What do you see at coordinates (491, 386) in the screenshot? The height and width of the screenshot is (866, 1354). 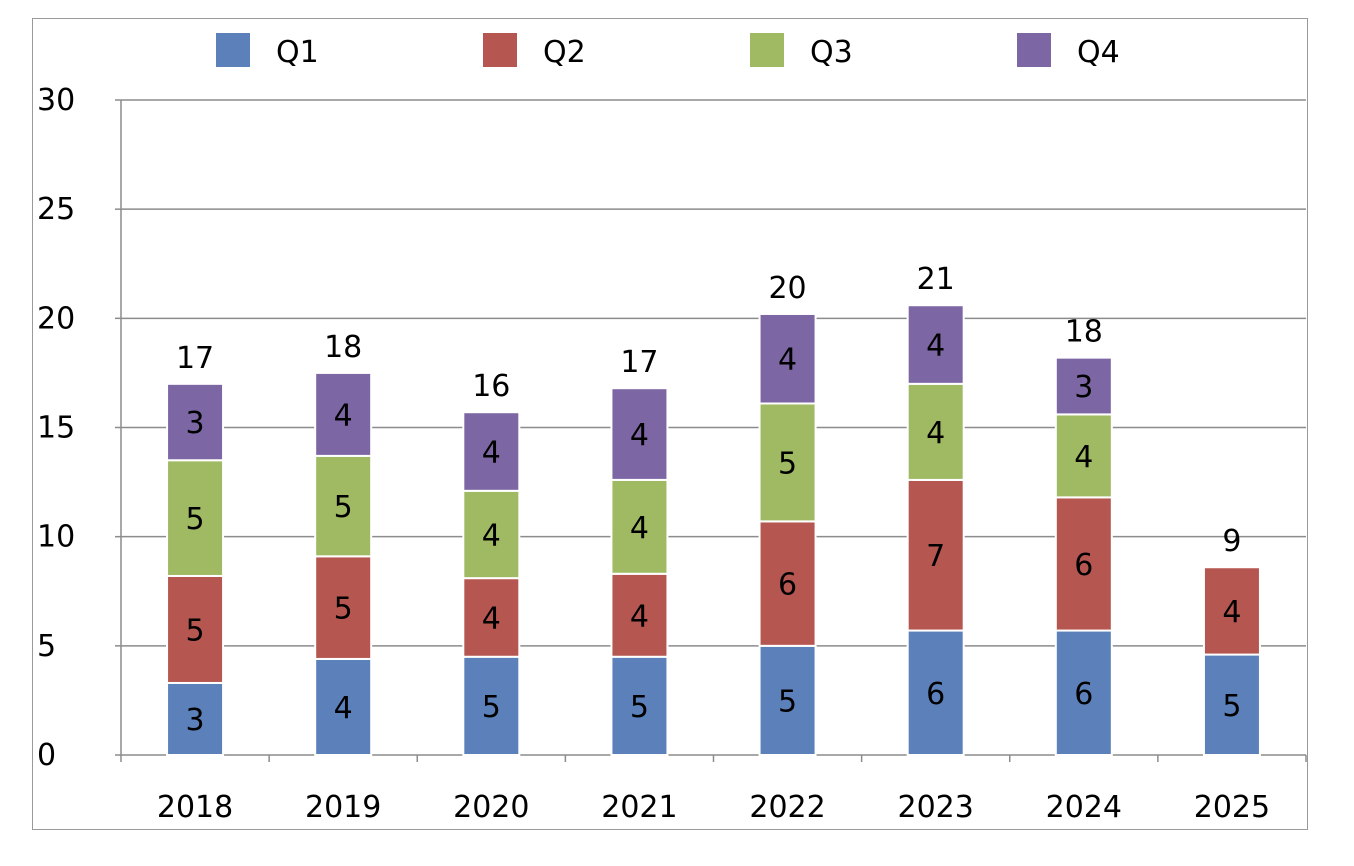 I see `total-value-label: 16` at bounding box center [491, 386].